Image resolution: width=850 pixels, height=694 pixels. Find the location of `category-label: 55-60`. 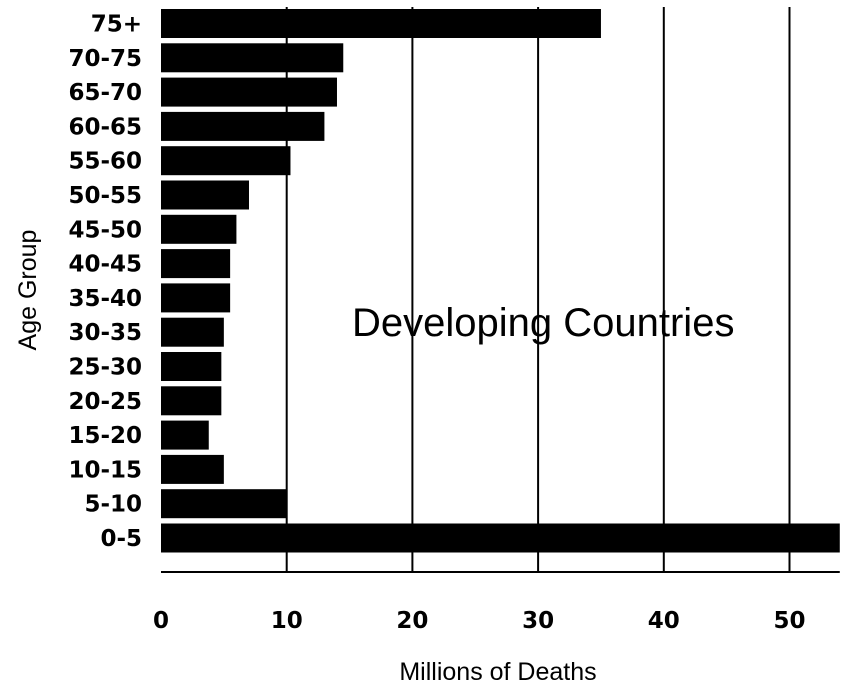

category-label: 55-60 is located at coordinates (105, 162).